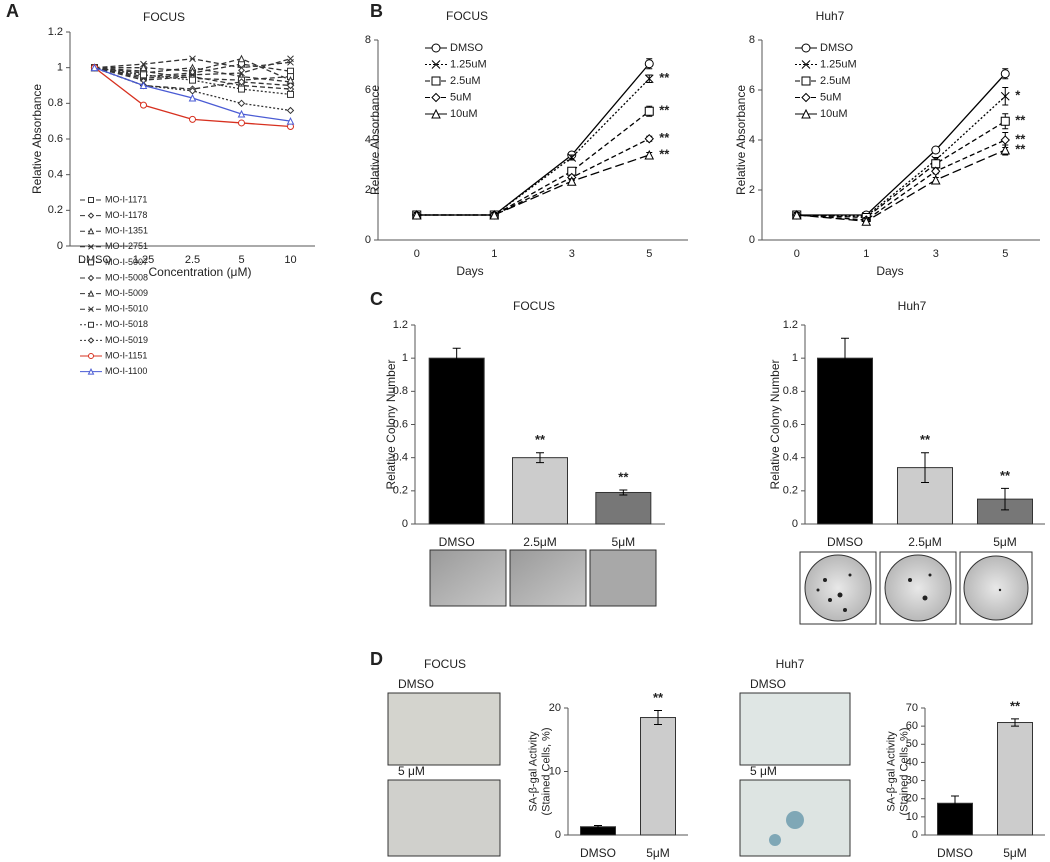 The image size is (1050, 862). I want to click on y-tick-label: 2, so click(368, 190).